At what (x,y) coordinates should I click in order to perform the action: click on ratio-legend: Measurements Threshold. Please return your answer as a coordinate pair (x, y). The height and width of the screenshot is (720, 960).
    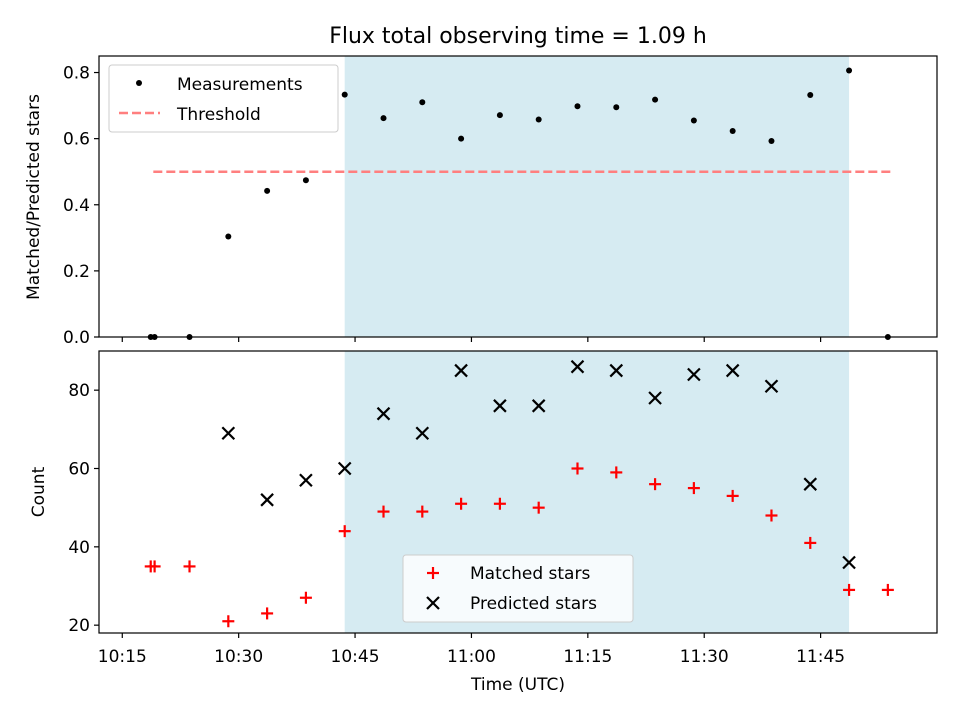
    Looking at the image, I should click on (223, 98).